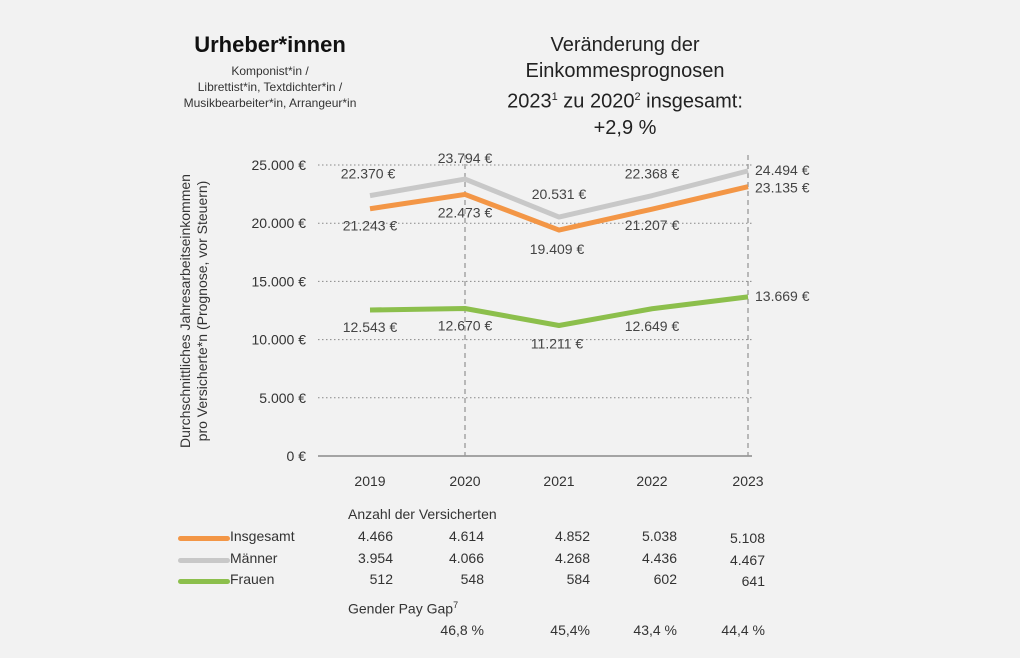 Image resolution: width=1020 pixels, height=658 pixels. I want to click on x-tick-label: 2021, so click(558, 481).